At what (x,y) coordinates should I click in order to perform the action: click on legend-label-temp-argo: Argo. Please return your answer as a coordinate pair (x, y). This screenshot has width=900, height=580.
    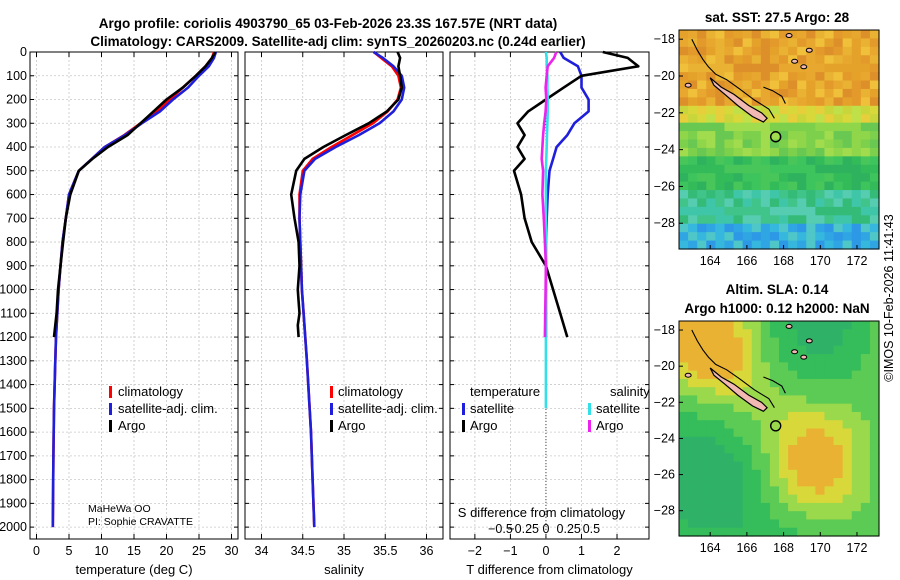
    Looking at the image, I should click on (483, 425).